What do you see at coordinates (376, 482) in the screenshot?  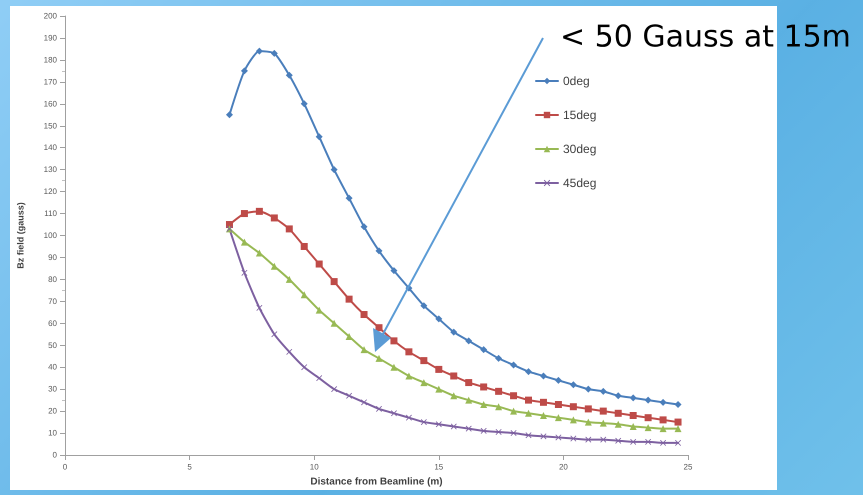 I see `x-axis-title: Distance from Beamline (m)` at bounding box center [376, 482].